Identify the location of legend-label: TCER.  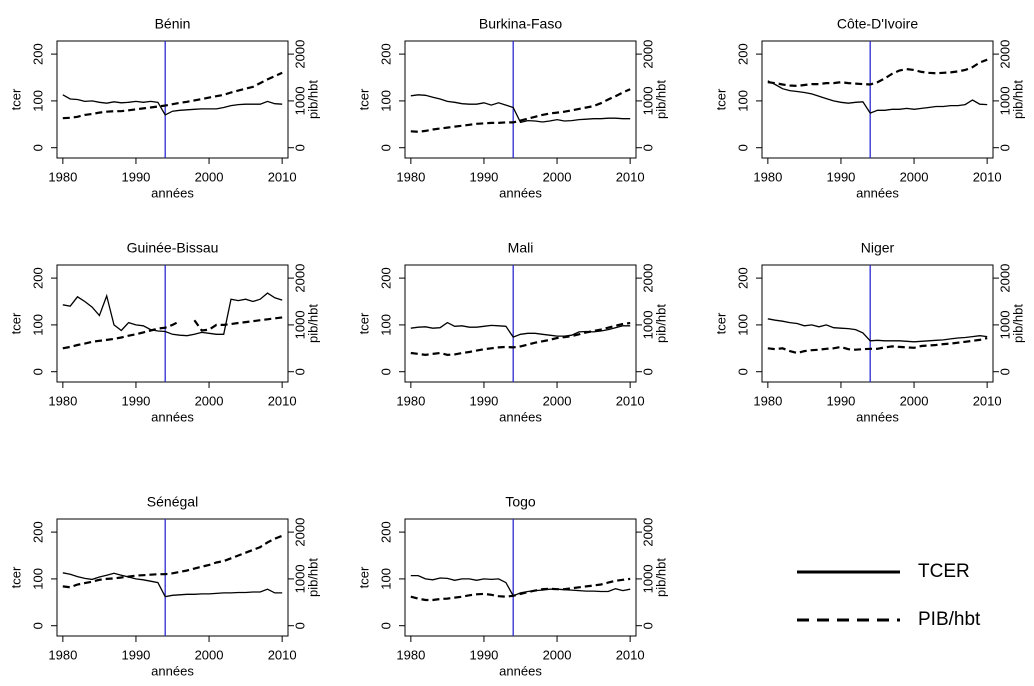
(944, 571).